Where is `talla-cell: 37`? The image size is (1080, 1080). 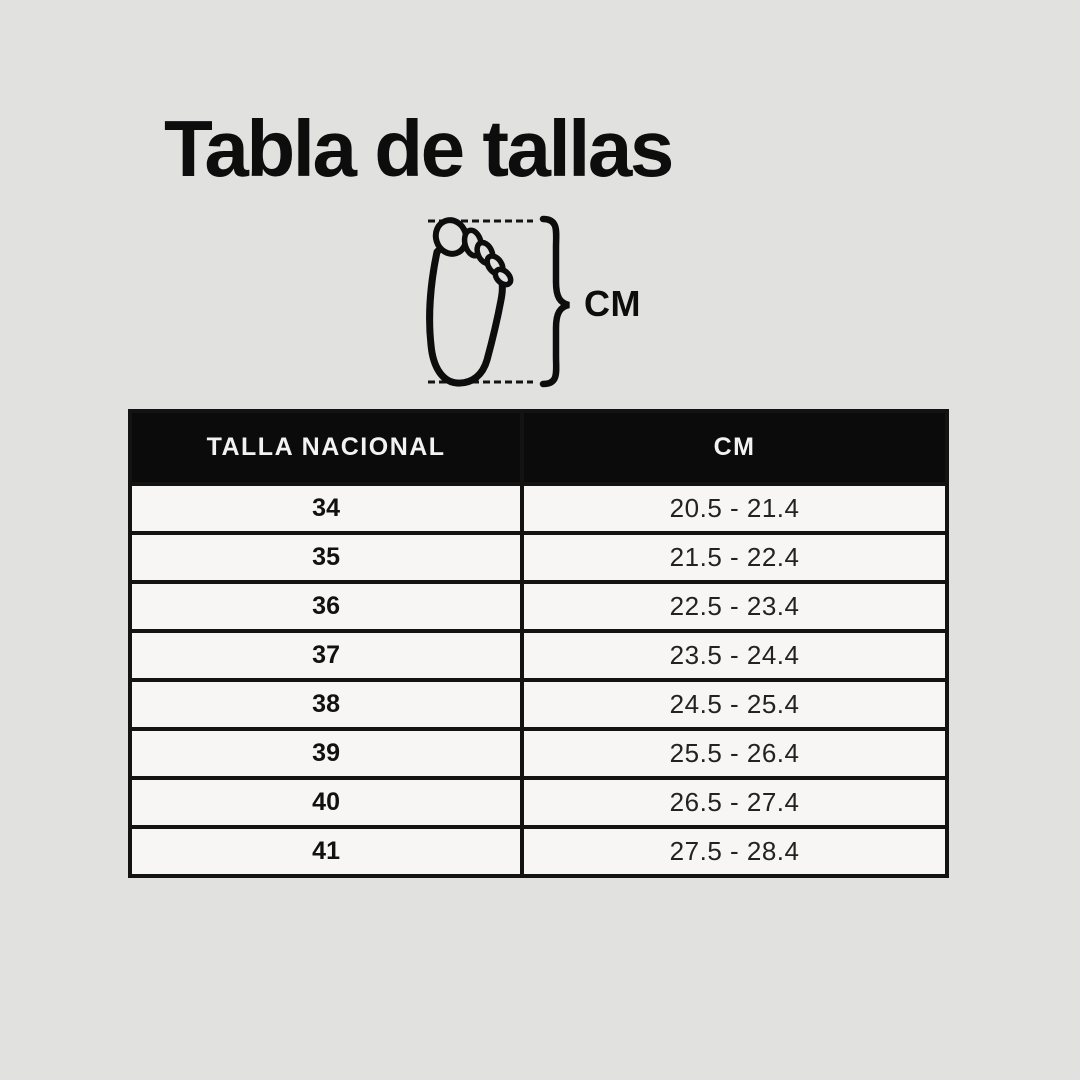 talla-cell: 37 is located at coordinates (326, 655).